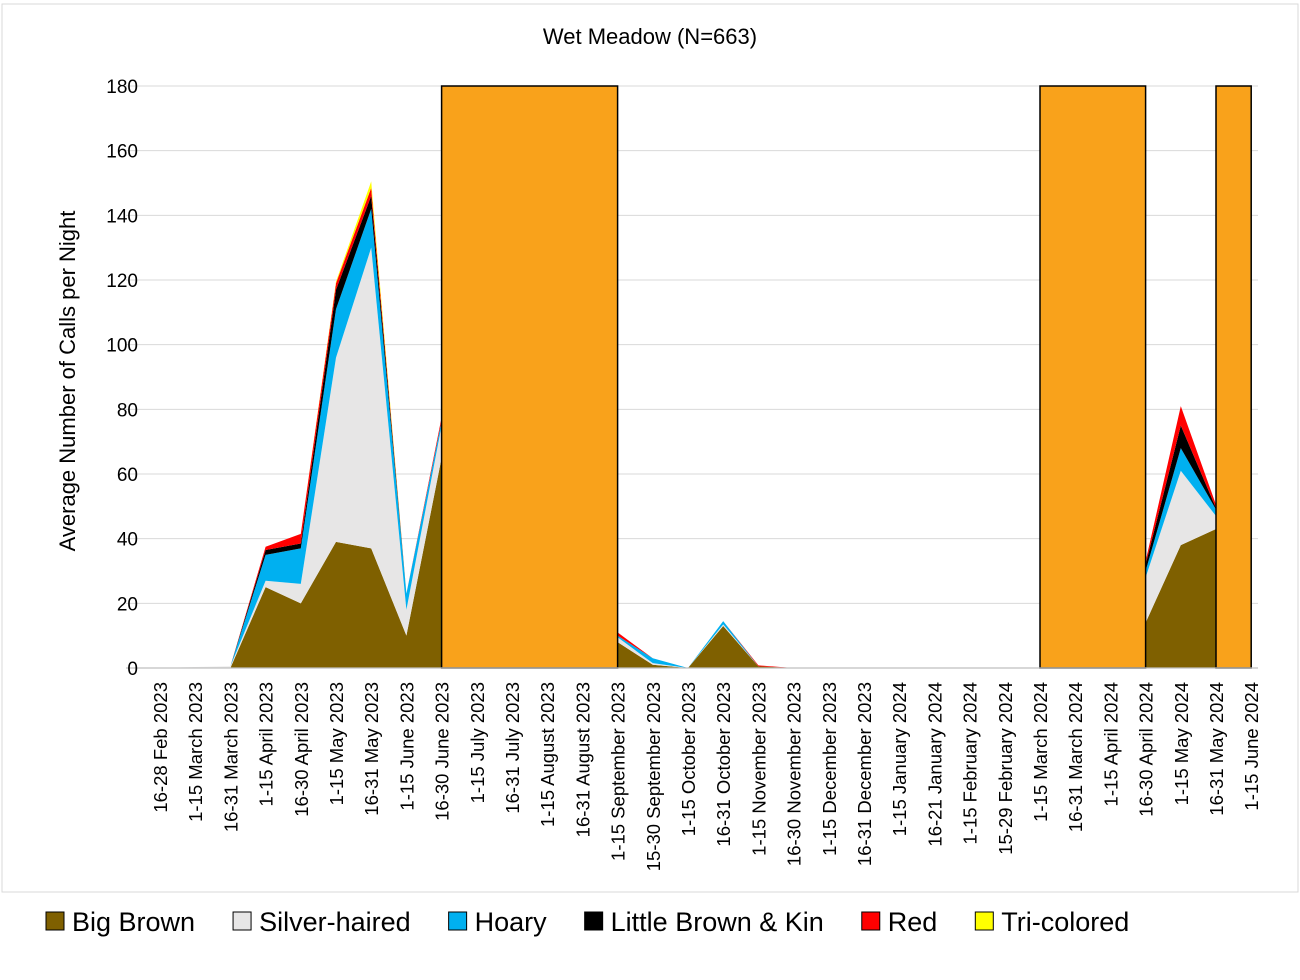 The width and height of the screenshot is (1300, 980). What do you see at coordinates (1075, 757) in the screenshot?
I see `x-tick-label: 16-31 March 2024` at bounding box center [1075, 757].